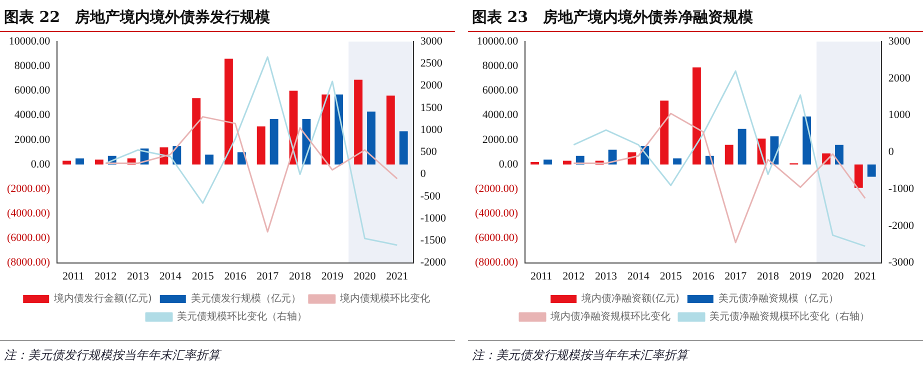 The image size is (923, 375). What do you see at coordinates (245, 298) in the screenshot?
I see `legend-label: 美元债发行规模（亿元）` at bounding box center [245, 298].